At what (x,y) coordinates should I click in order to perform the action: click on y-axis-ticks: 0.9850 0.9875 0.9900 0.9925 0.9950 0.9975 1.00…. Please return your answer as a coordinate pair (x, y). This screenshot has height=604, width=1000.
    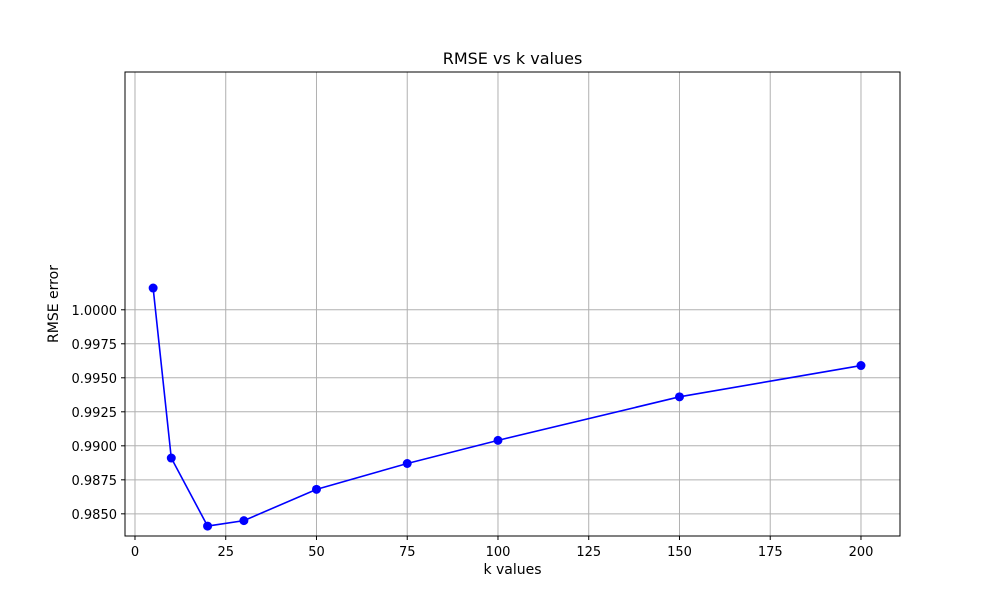
    Looking at the image, I should click on (98, 413).